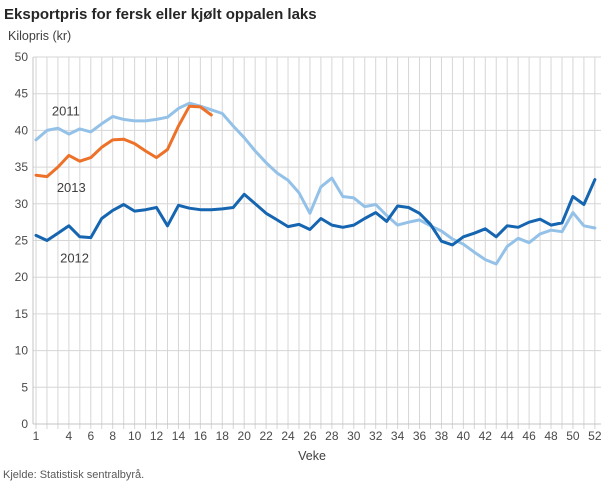 Image resolution: width=610 pixels, height=488 pixels. What do you see at coordinates (310, 436) in the screenshot?
I see `x-tick-label: 26` at bounding box center [310, 436].